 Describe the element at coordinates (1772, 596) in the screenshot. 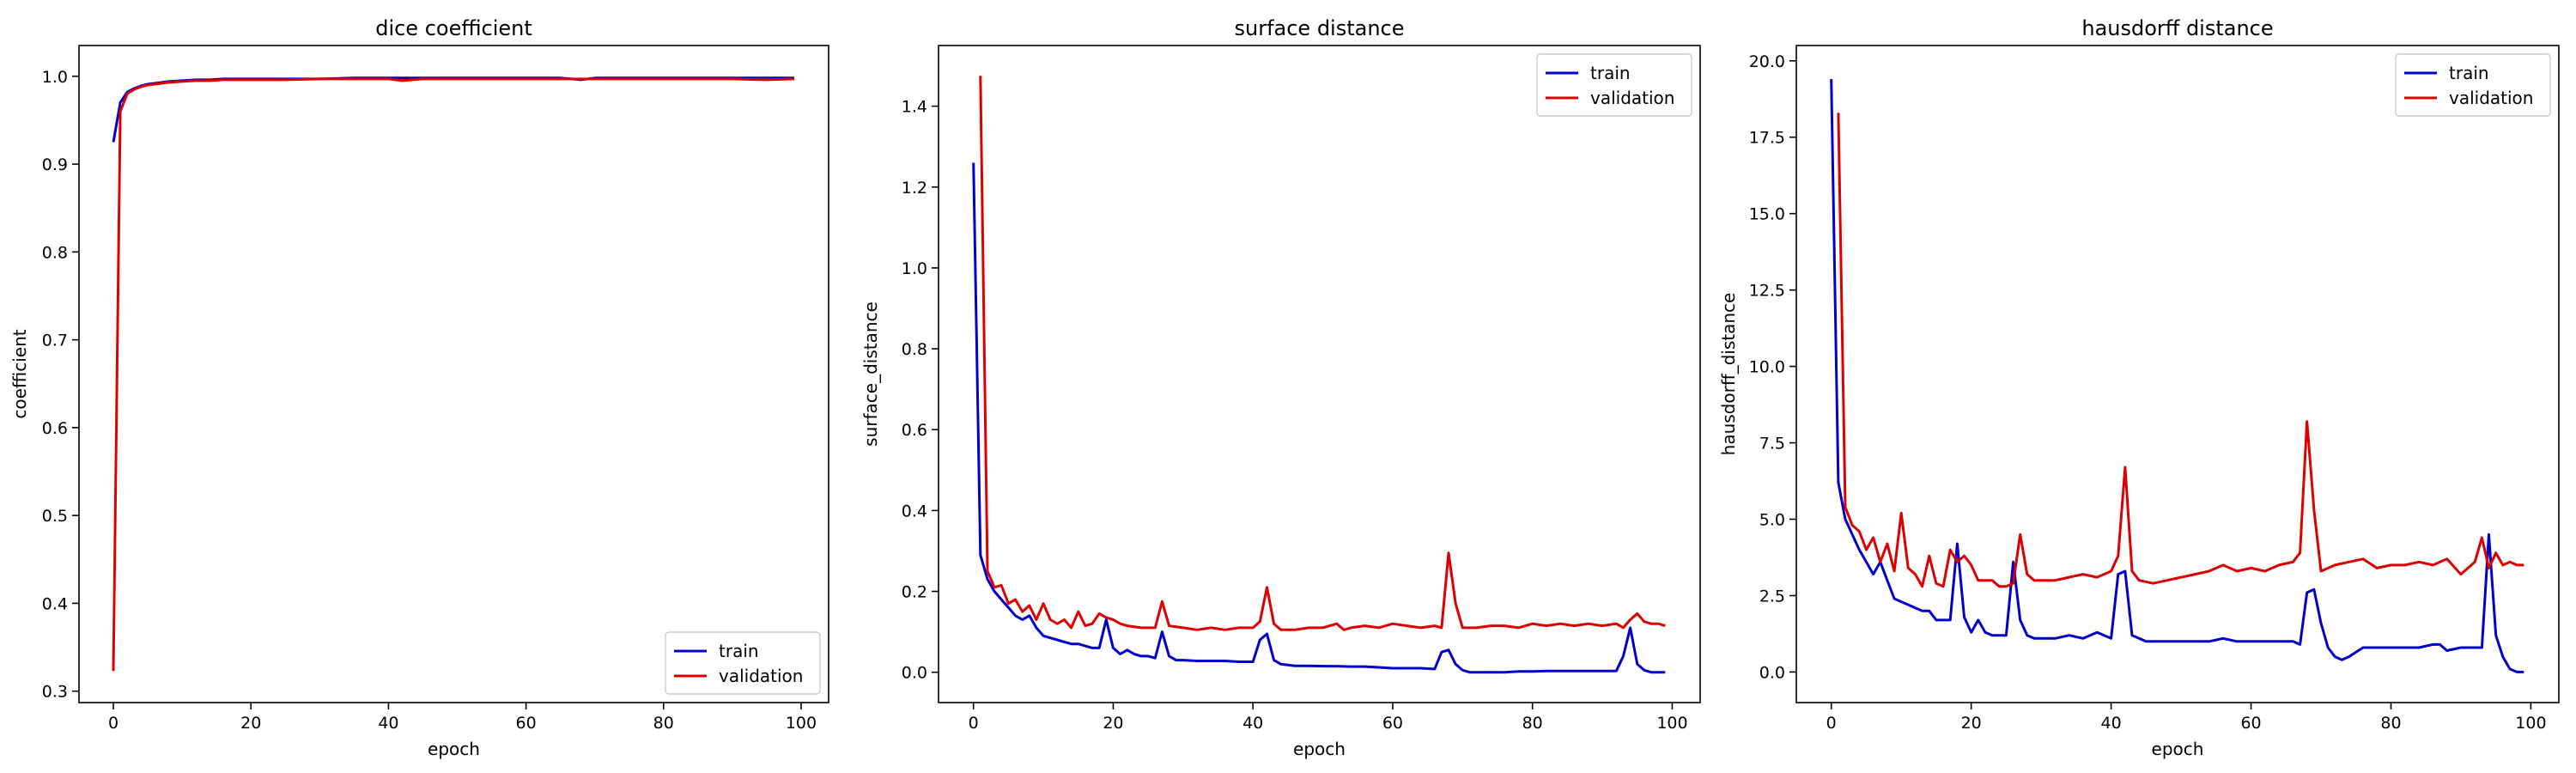

I see `y-tick-label: 2.5` at that location.